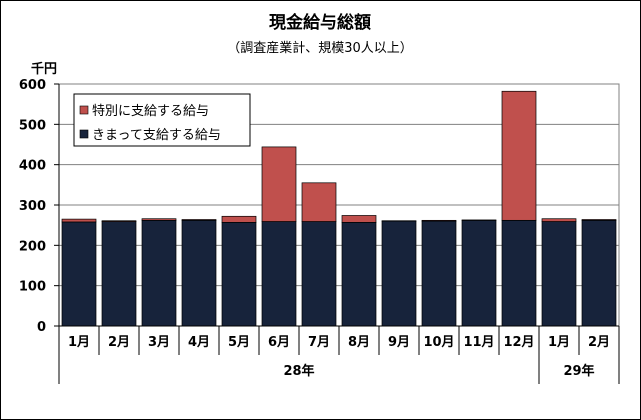 This screenshot has height=420, width=641. I want to click on y-tick-label: 300, so click(32, 206).